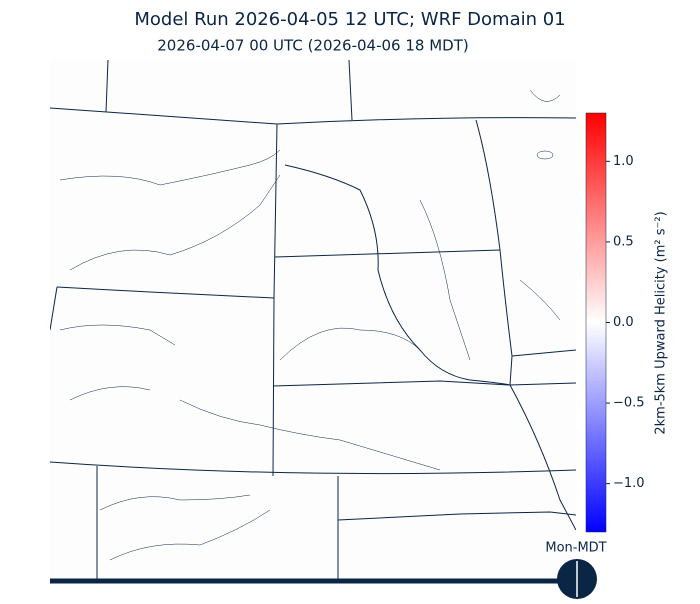 The width and height of the screenshot is (700, 604). I want to click on colorbar-tick-label: −0.5, so click(629, 403).